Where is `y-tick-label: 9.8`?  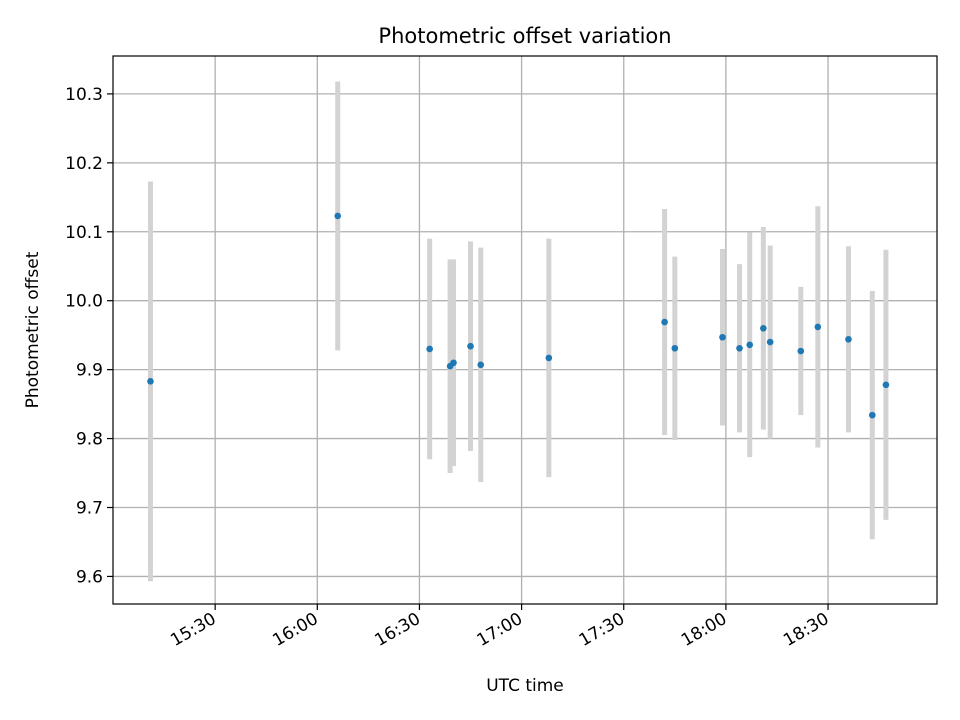
y-tick-label: 9.8 is located at coordinates (89, 440).